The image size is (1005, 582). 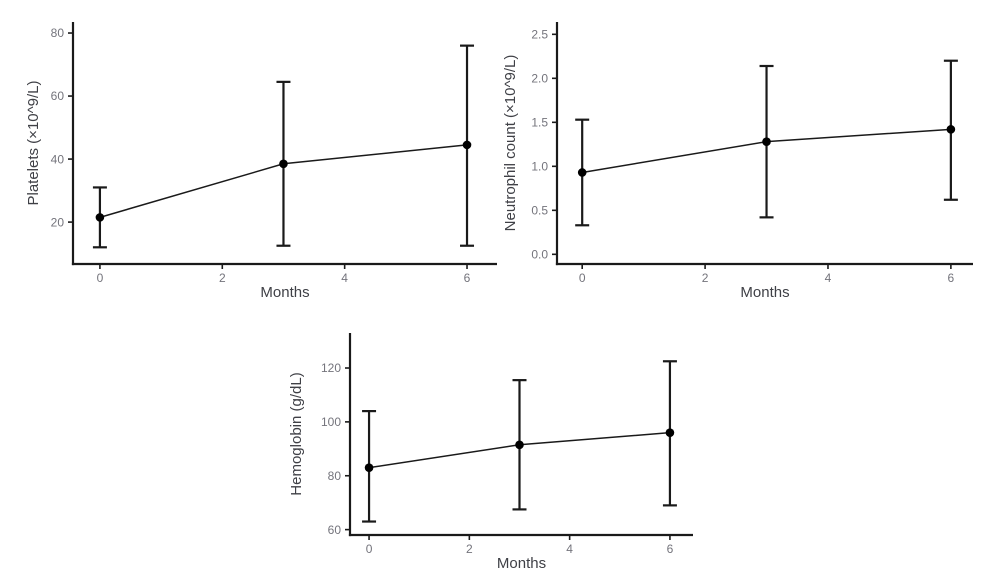 I want to click on y-tick-label: 0.5, so click(x=539, y=211).